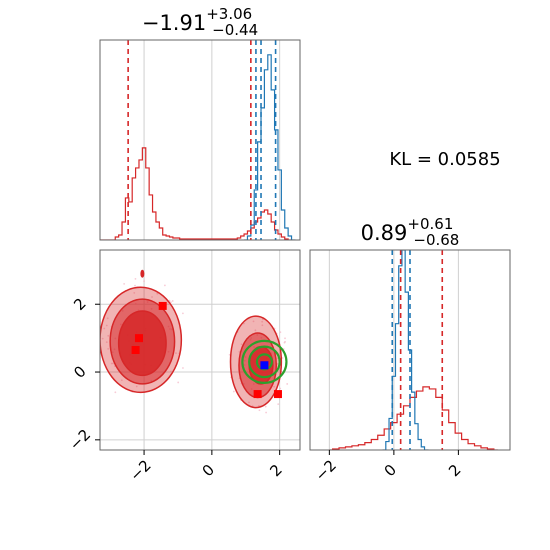  What do you see at coordinates (235, 30) in the screenshot?
I see `title-subscript: −0.44` at bounding box center [235, 30].